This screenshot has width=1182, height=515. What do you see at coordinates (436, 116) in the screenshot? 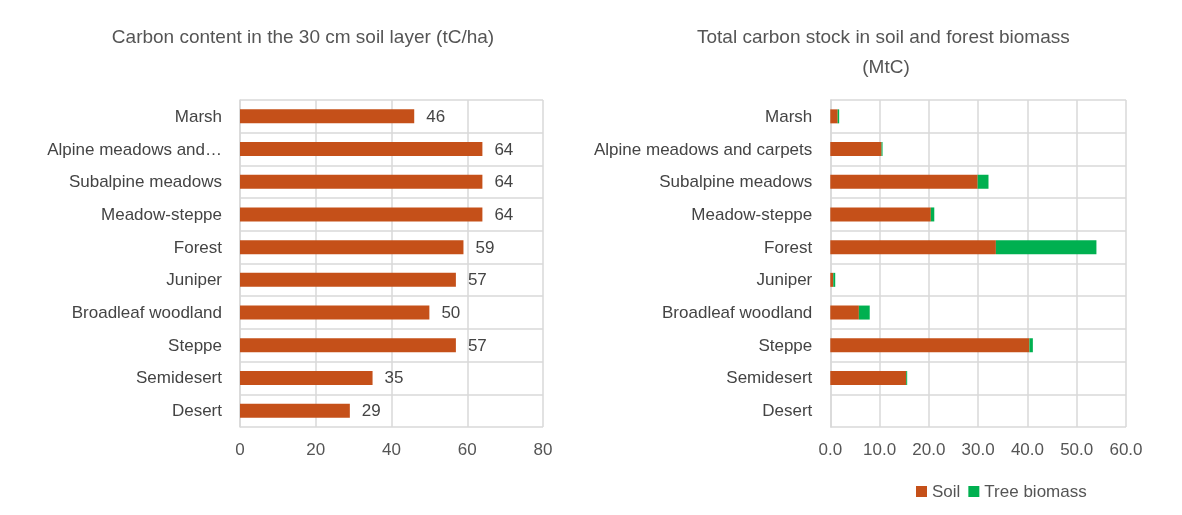
I see `data-label: 46` at bounding box center [436, 116].